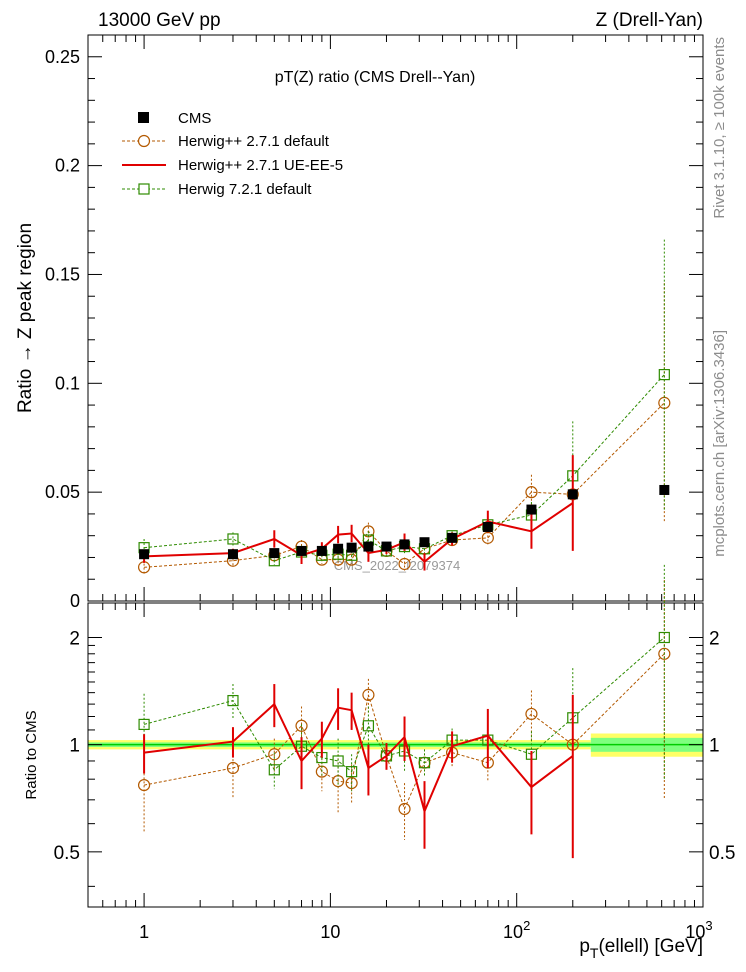  Describe the element at coordinates (584, 946) in the screenshot. I see `x-axis-label-main: p` at that location.